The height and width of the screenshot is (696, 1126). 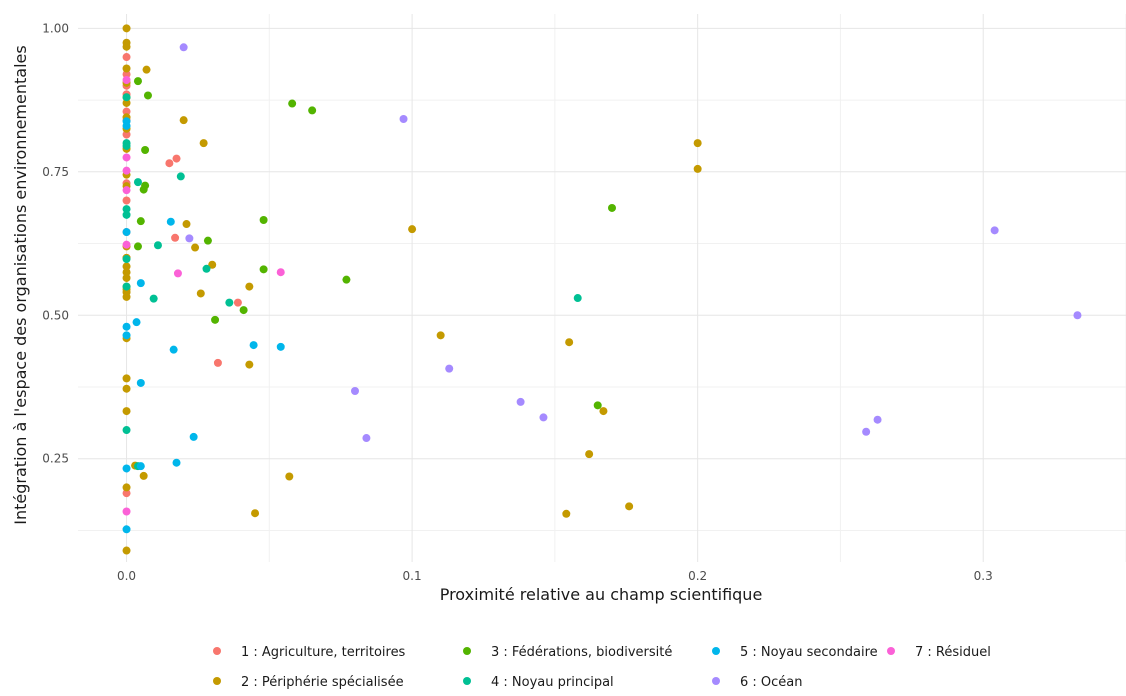 What do you see at coordinates (55, 315) in the screenshot?
I see `y-tick-label: 0.50` at bounding box center [55, 315].